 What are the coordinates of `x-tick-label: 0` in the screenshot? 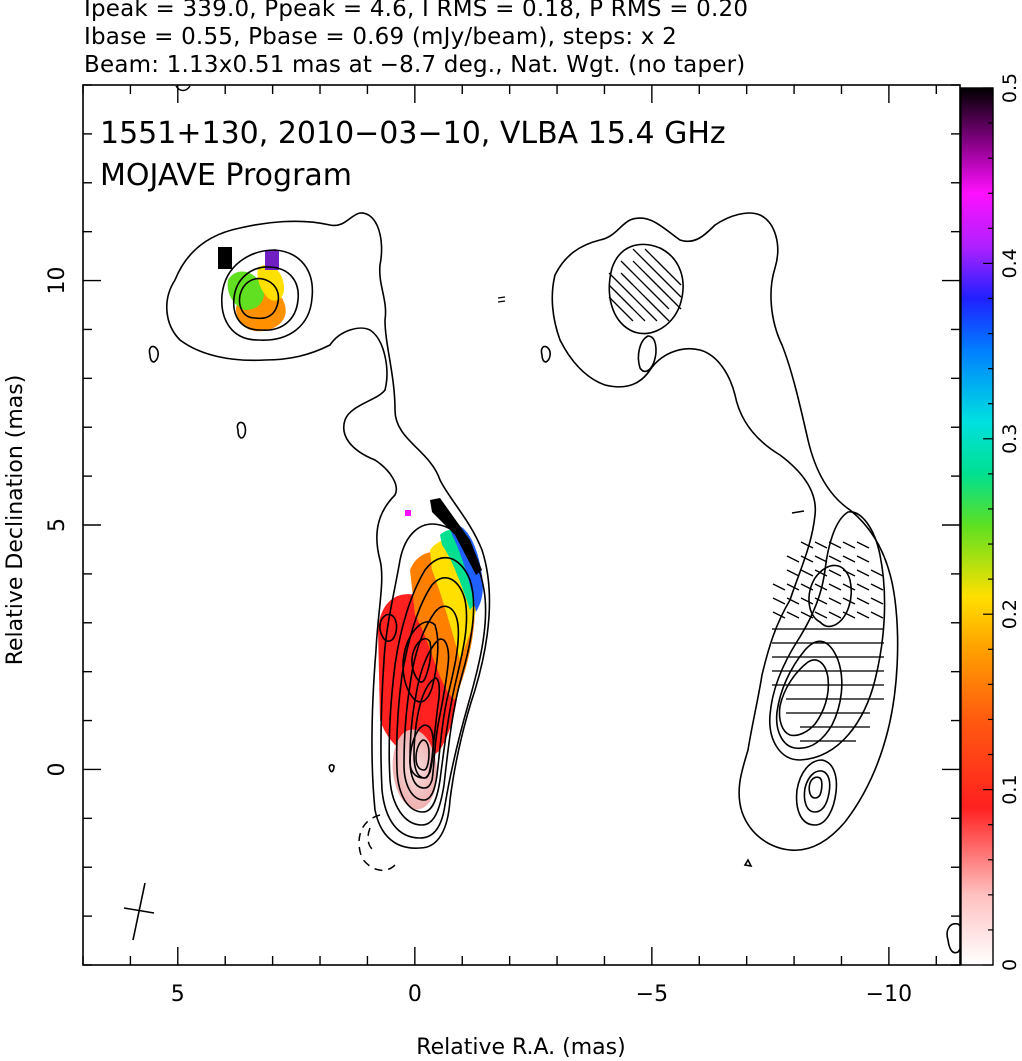 It's located at (415, 994).